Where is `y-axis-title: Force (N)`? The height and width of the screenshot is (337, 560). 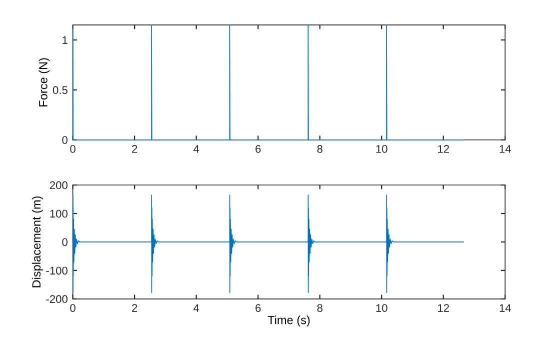 y-axis-title: Force (N) is located at coordinates (44, 82).